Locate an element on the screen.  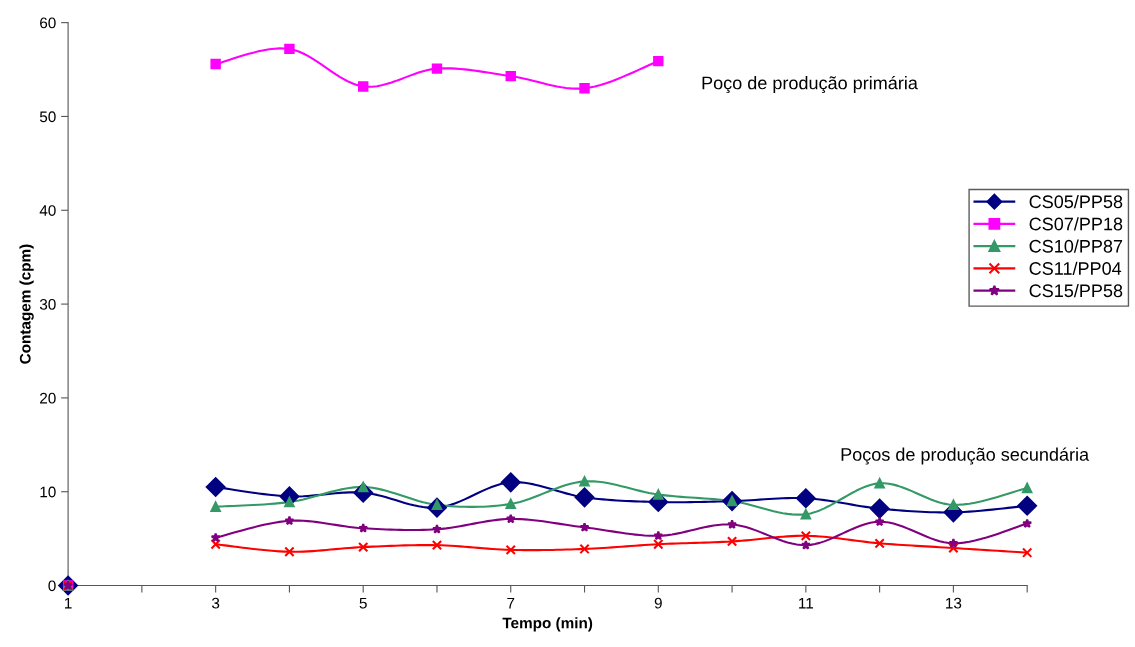
legend-label: CS15/PP58 is located at coordinates (1076, 290).